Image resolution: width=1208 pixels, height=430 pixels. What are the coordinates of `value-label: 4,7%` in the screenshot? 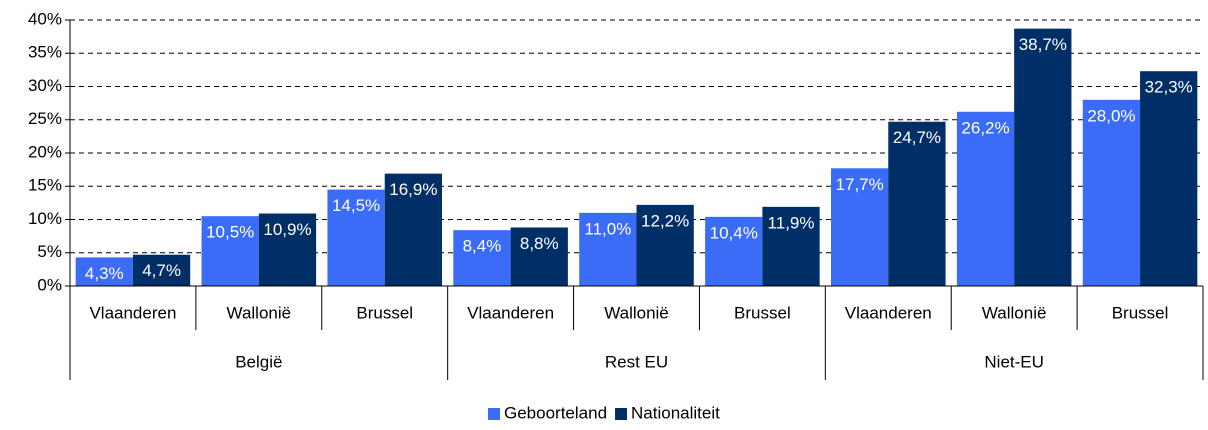 It's located at (161, 270).